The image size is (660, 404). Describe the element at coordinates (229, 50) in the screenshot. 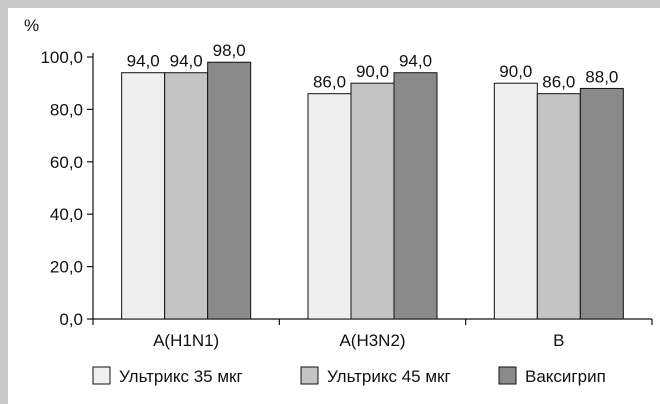

I see `bar-value-label: 98,0` at that location.